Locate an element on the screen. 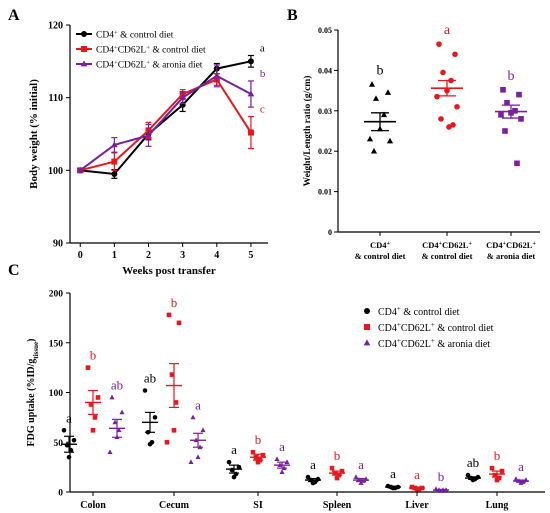 This screenshot has height=513, width=550. y-tick-label: 120 is located at coordinates (55, 26).